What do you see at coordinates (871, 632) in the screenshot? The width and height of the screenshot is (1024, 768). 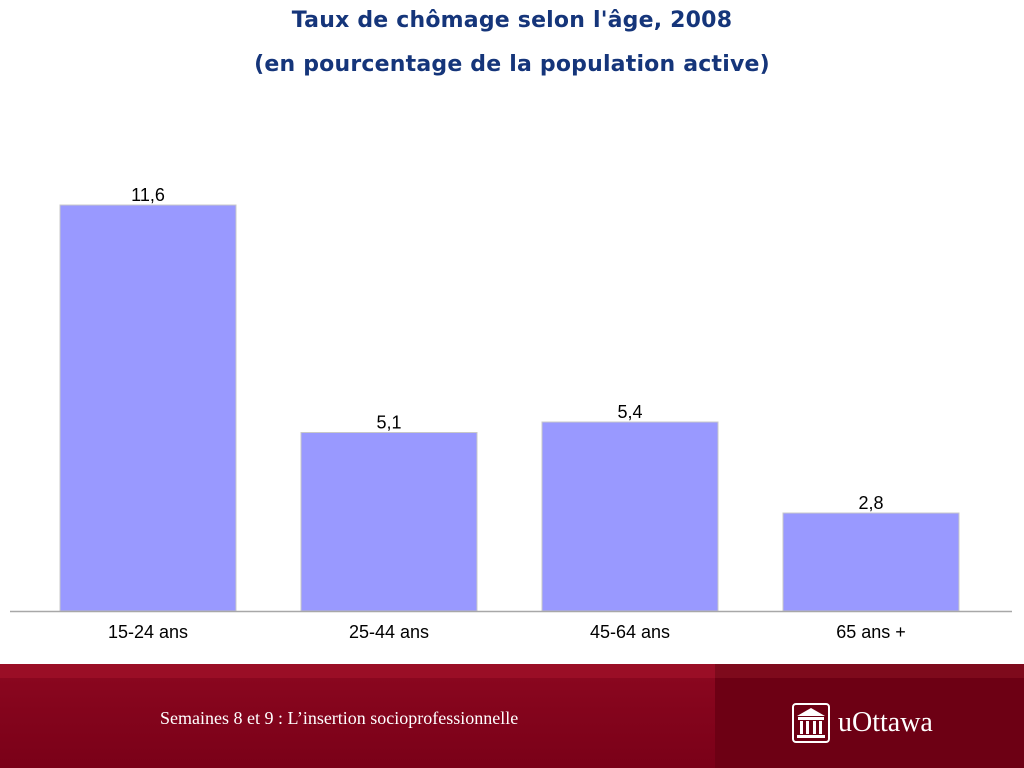 I see `category-label-4: 65 ans +` at bounding box center [871, 632].